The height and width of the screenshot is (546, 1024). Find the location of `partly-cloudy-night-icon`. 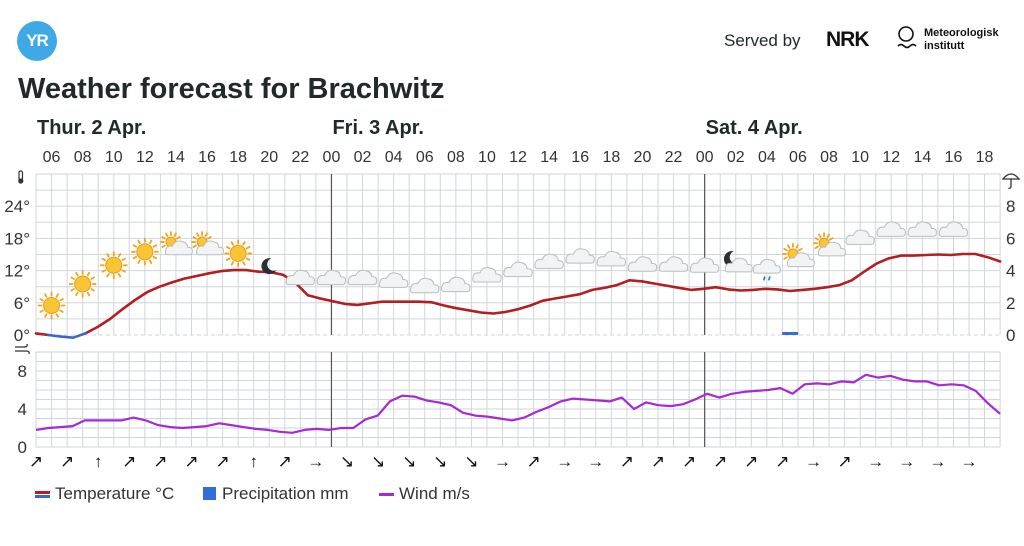

partly-cloudy-night-icon is located at coordinates (738, 262).